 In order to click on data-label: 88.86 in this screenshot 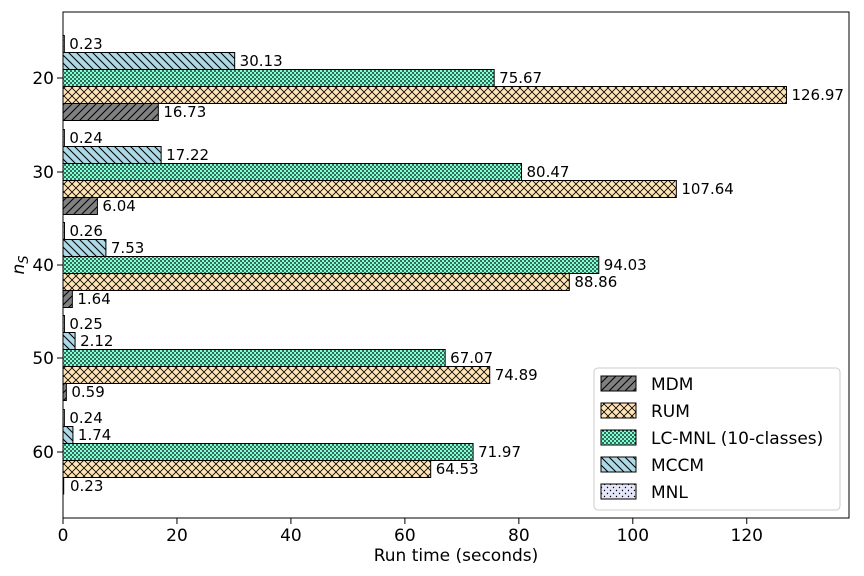, I will do `click(595, 282)`.